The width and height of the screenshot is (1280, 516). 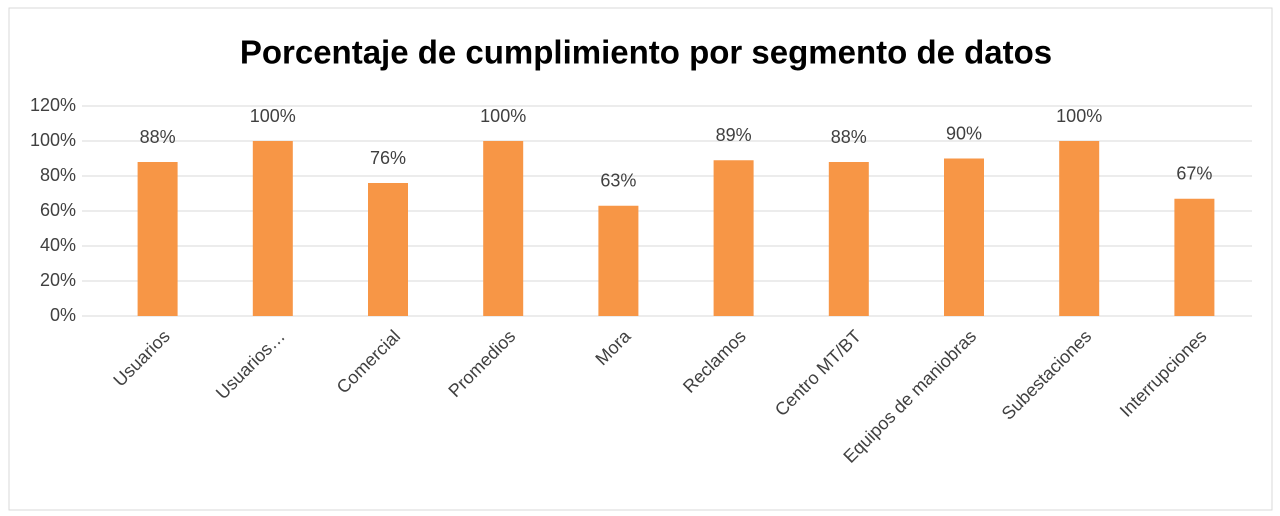 What do you see at coordinates (53, 105) in the screenshot?
I see `y-tick-label: 120%` at bounding box center [53, 105].